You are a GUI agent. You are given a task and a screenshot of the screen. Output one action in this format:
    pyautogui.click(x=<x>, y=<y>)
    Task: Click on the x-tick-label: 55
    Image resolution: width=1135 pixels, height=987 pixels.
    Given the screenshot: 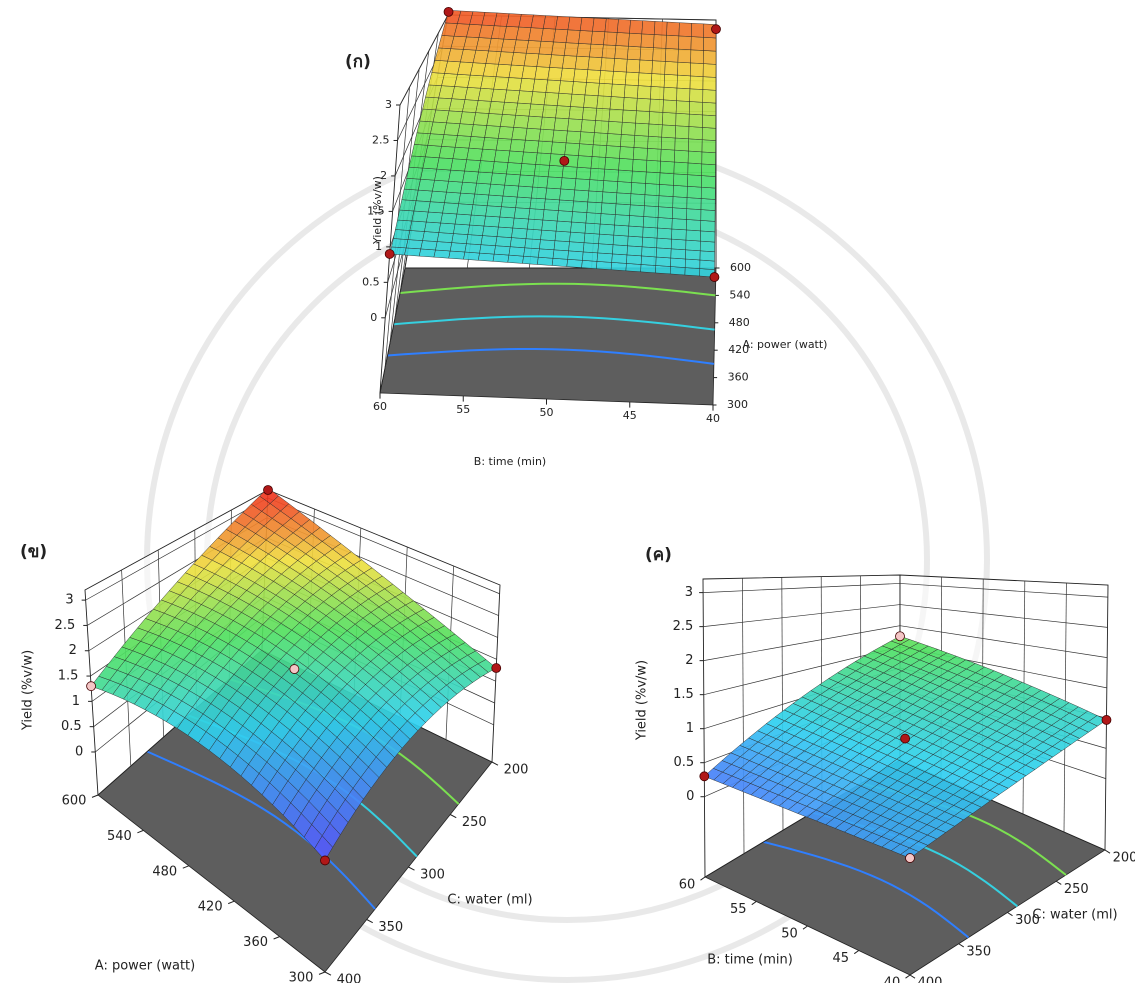 What is the action you would take?
    pyautogui.click(x=463, y=409)
    